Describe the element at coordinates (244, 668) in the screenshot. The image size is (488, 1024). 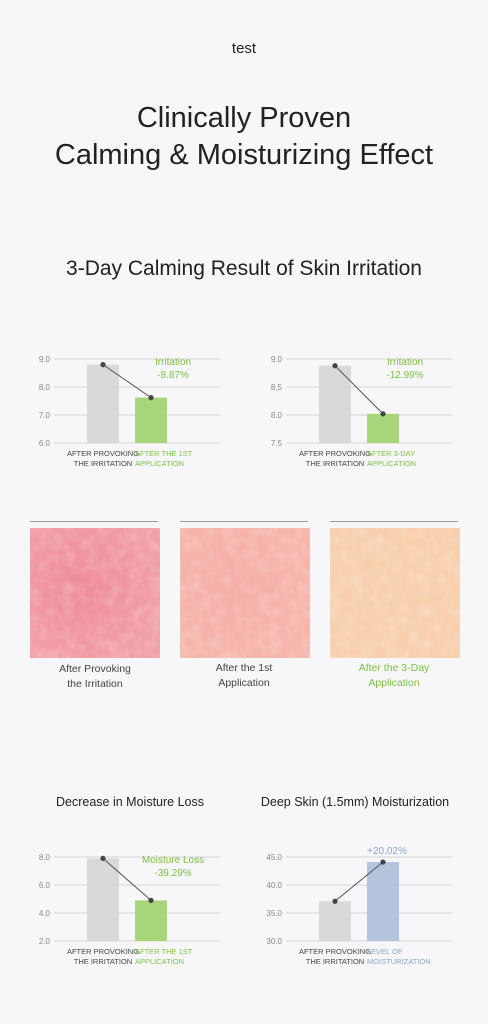
I see `swatch-label-line: After the 1st` at that location.